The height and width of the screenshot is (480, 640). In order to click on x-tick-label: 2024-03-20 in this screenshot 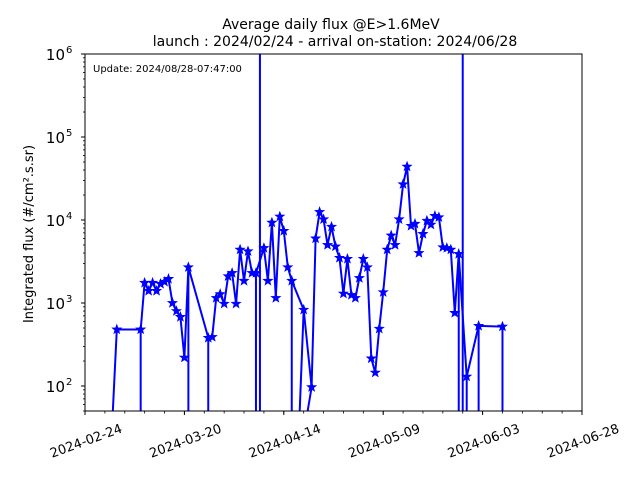, I will do `click(186, 442)`.